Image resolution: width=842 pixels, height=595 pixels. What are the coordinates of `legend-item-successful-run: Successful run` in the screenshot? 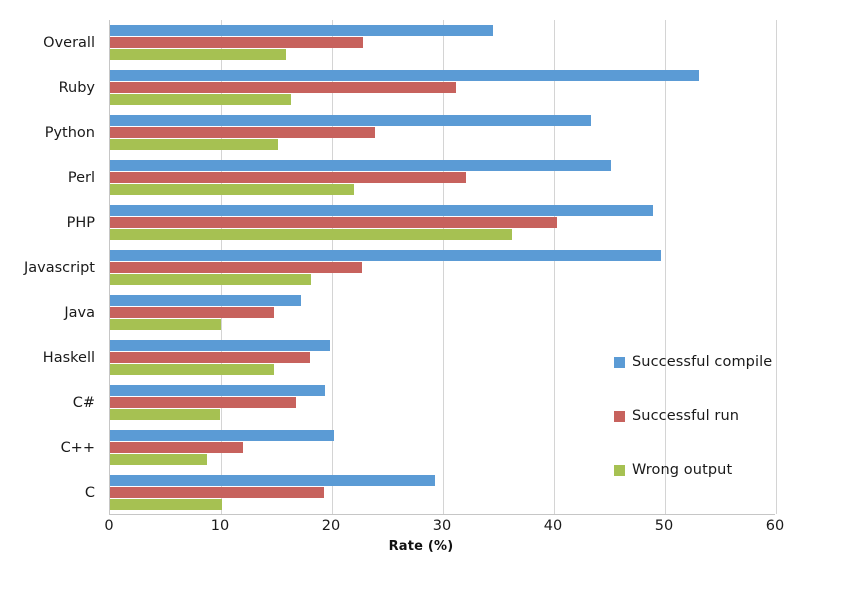 It's located at (721, 416).